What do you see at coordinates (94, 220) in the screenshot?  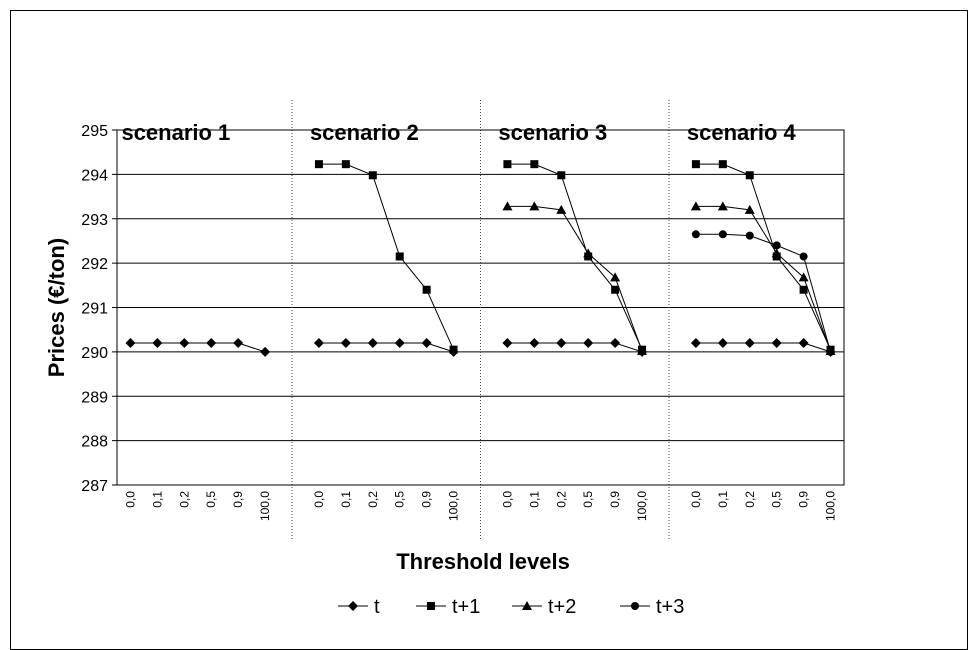 I see `y-tick-label: 293` at bounding box center [94, 220].